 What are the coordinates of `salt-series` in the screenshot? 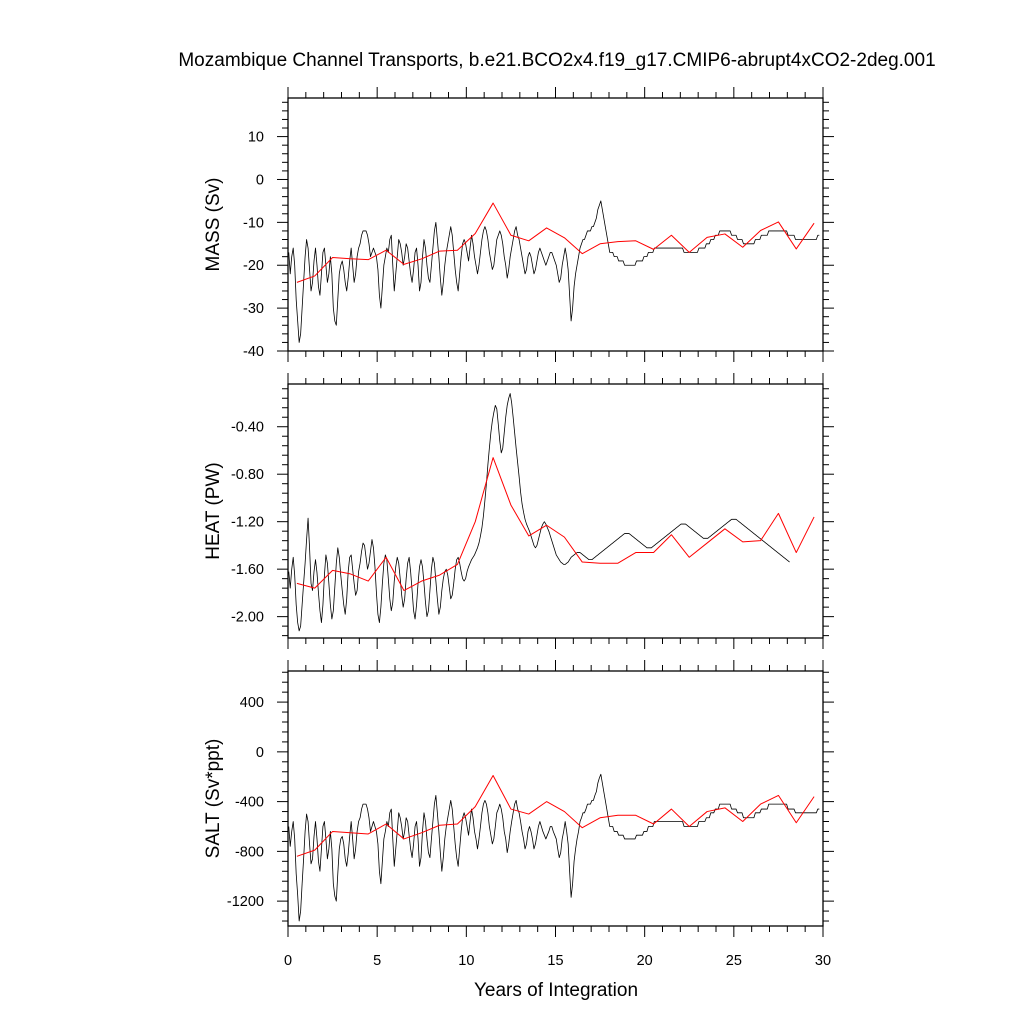 It's located at (554, 847).